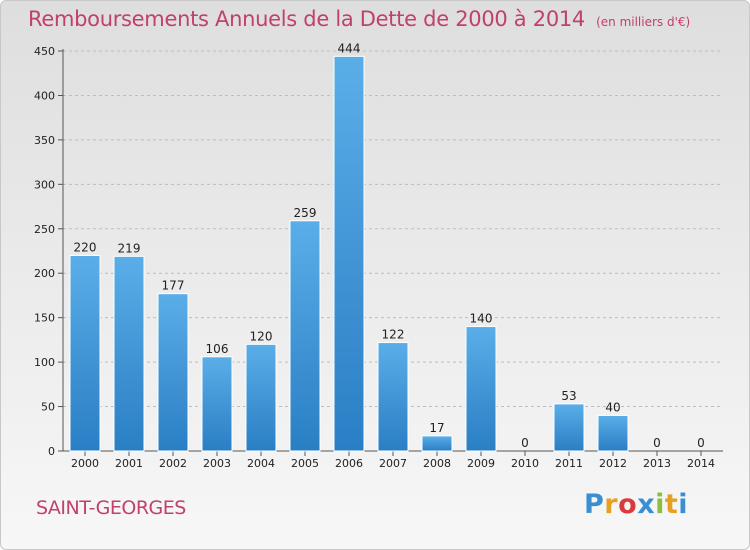 This screenshot has width=750, height=550. What do you see at coordinates (349, 48) in the screenshot?
I see `data-label: 444` at bounding box center [349, 48].